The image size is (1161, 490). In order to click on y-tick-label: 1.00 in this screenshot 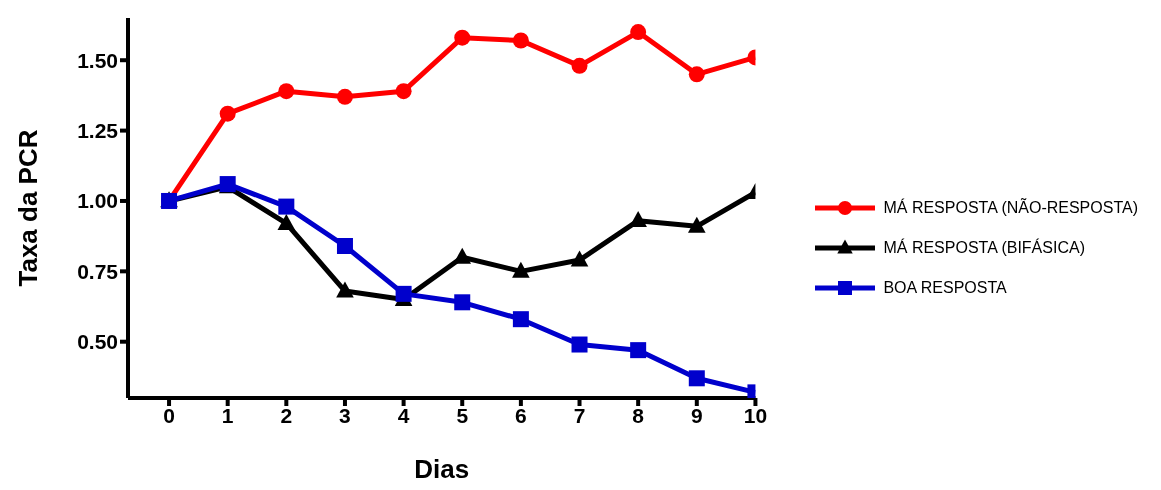, I will do `click(97, 201)`.